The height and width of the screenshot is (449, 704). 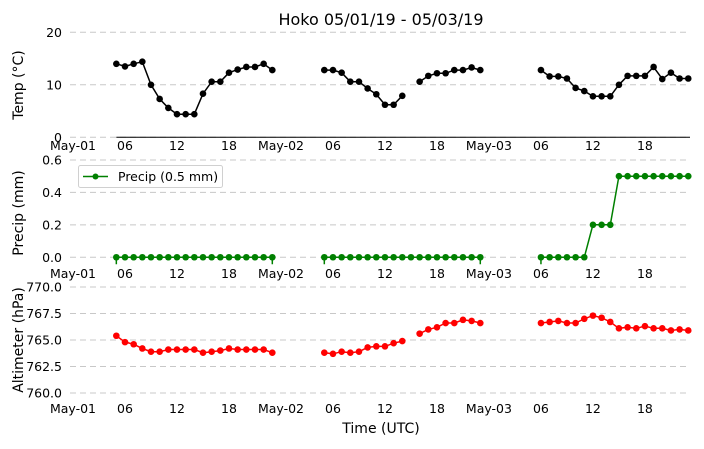 I want to click on x-tick-label: May-02, so click(x=281, y=145).